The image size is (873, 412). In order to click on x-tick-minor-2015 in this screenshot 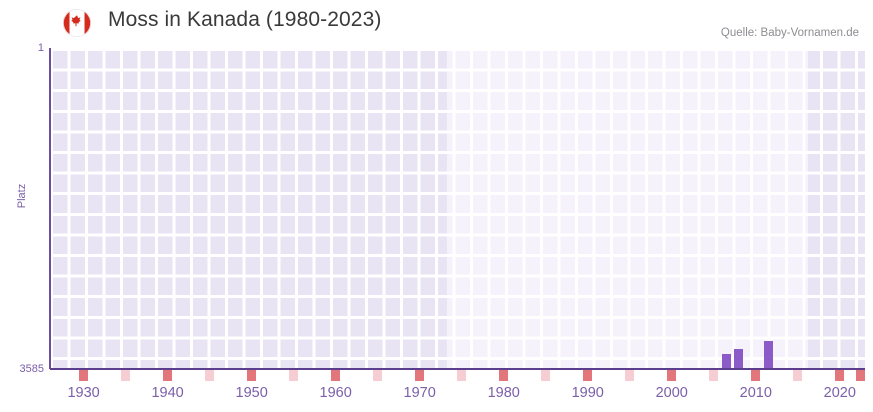, I will do `click(798, 375)`.